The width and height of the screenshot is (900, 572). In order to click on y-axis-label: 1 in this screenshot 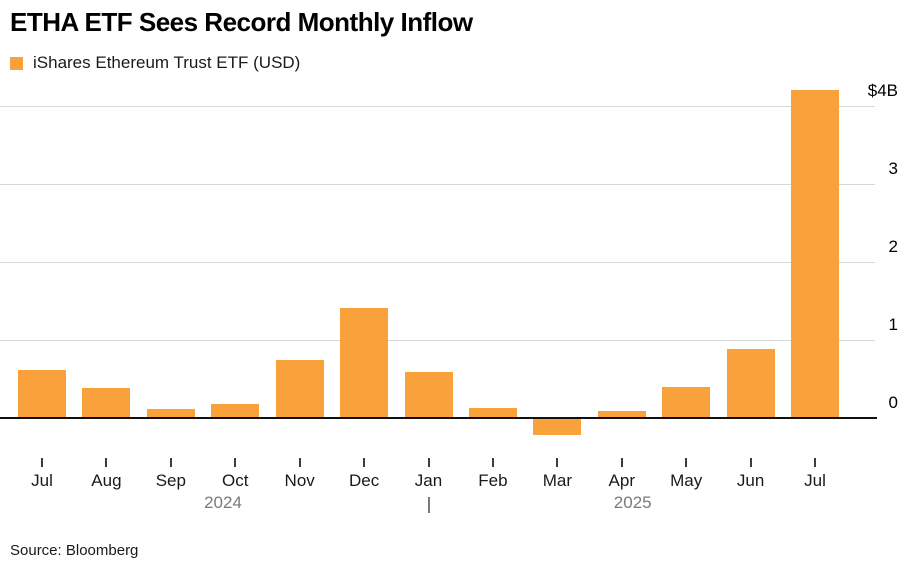, I will do `click(893, 324)`.